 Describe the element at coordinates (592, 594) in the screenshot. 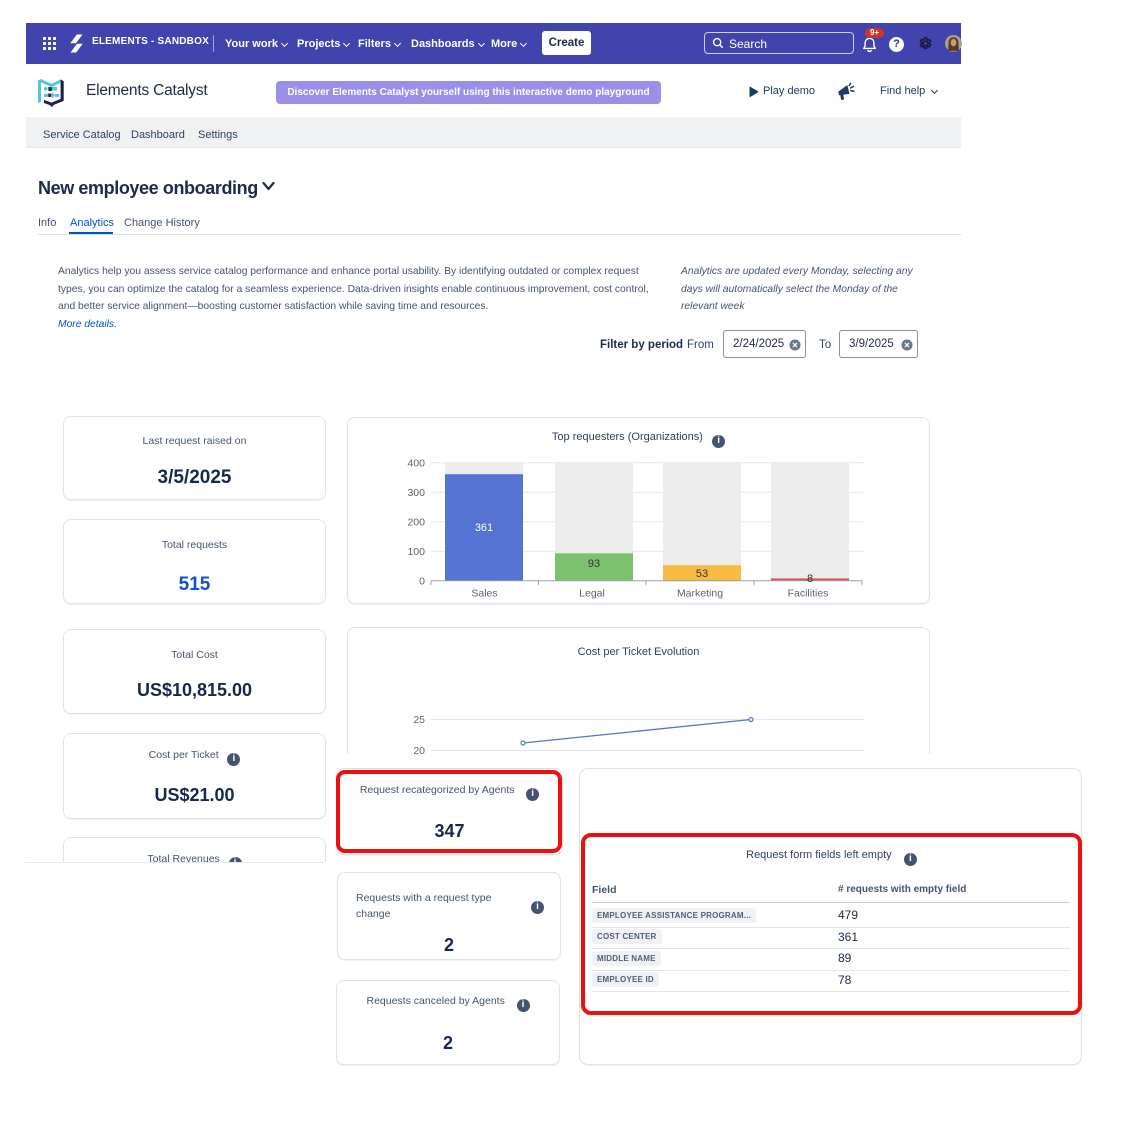

I see `svg-text: Legal` at that location.